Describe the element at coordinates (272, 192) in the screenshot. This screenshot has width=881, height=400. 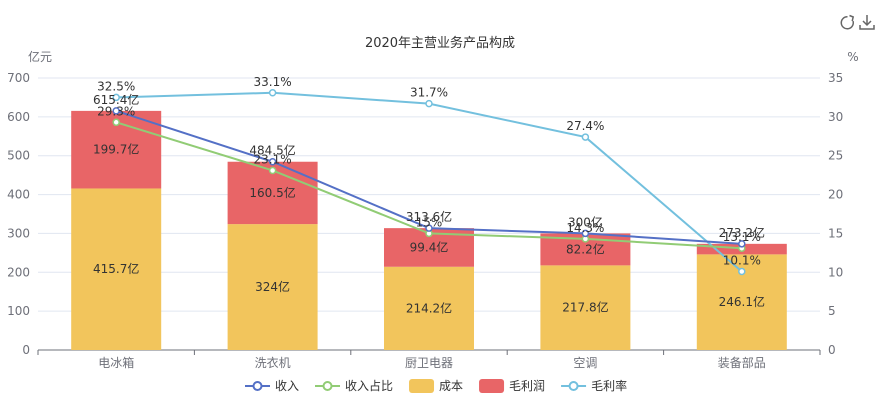
I see `bar-profit-label: 160.5亿` at that location.